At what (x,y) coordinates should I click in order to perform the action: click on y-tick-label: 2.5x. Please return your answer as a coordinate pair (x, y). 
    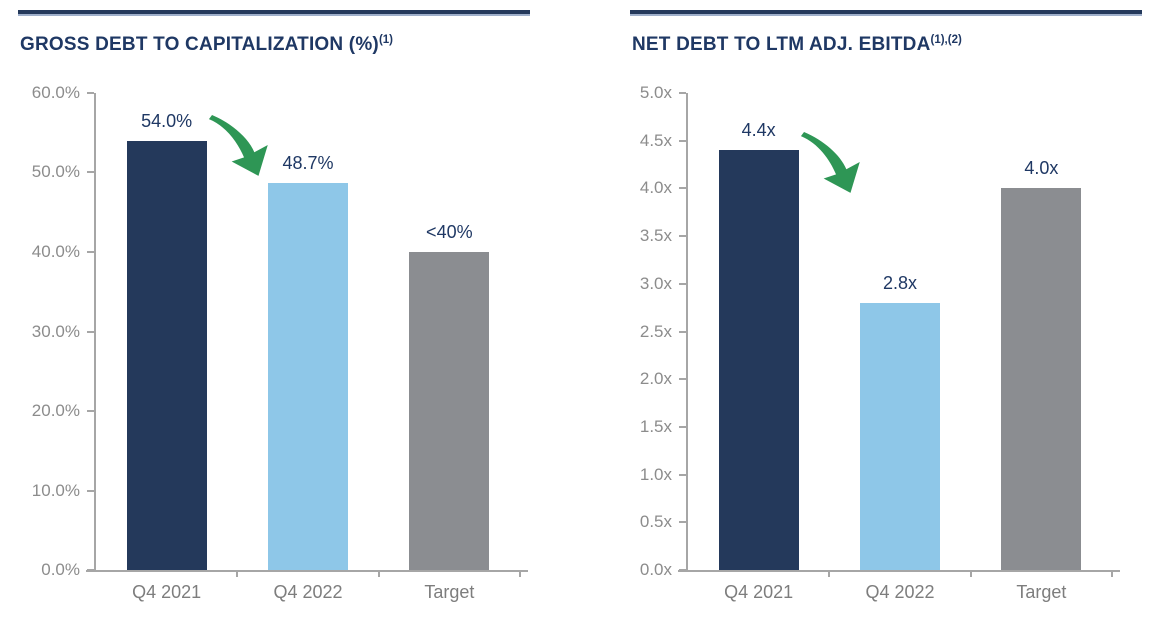
    Looking at the image, I should click on (655, 331).